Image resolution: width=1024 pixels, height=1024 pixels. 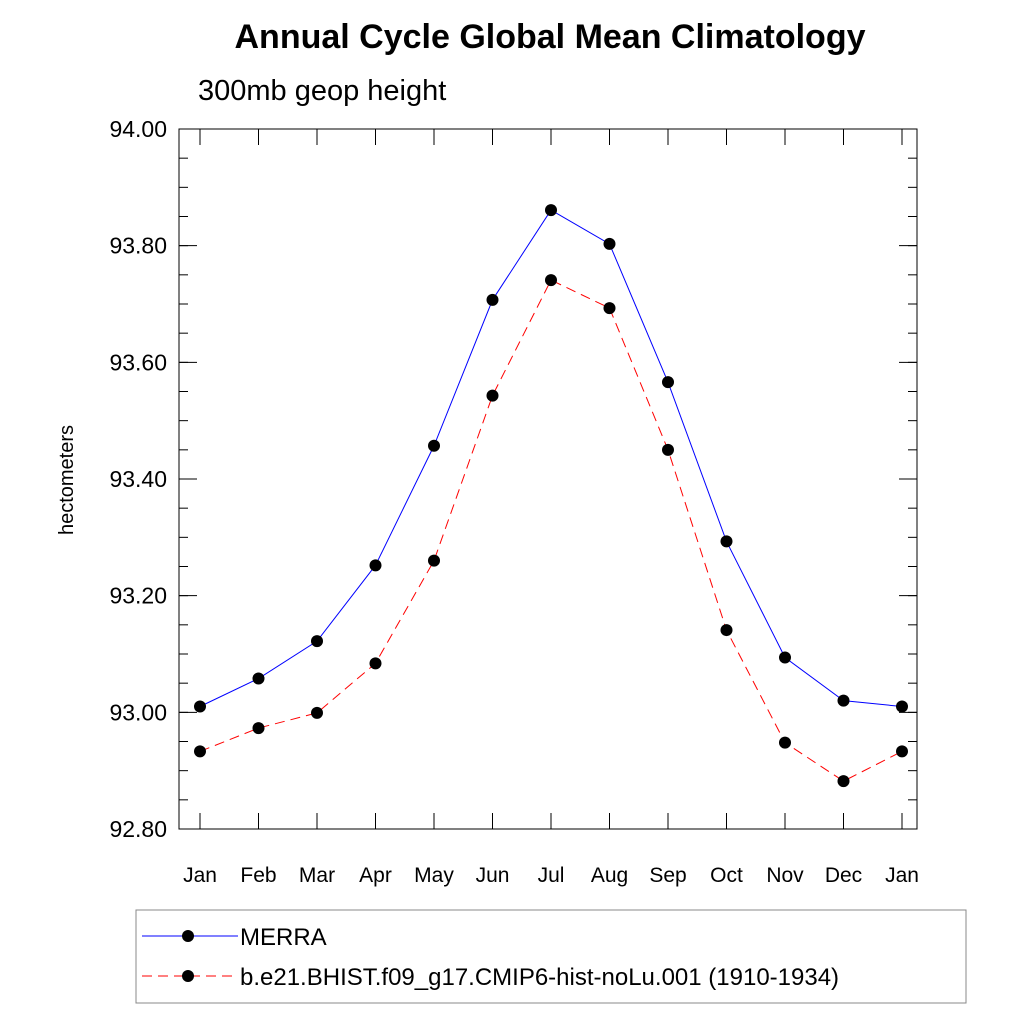 What do you see at coordinates (785, 875) in the screenshot?
I see `x-tick-label: Nov` at bounding box center [785, 875].